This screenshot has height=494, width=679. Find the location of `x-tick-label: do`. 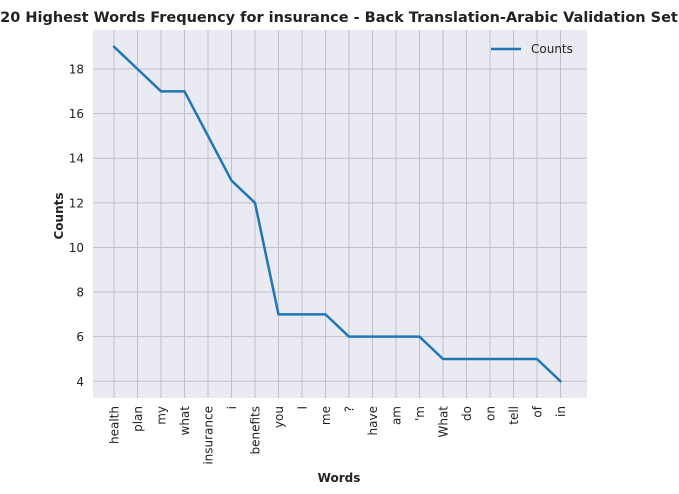

x-tick-label: do is located at coordinates (467, 413).